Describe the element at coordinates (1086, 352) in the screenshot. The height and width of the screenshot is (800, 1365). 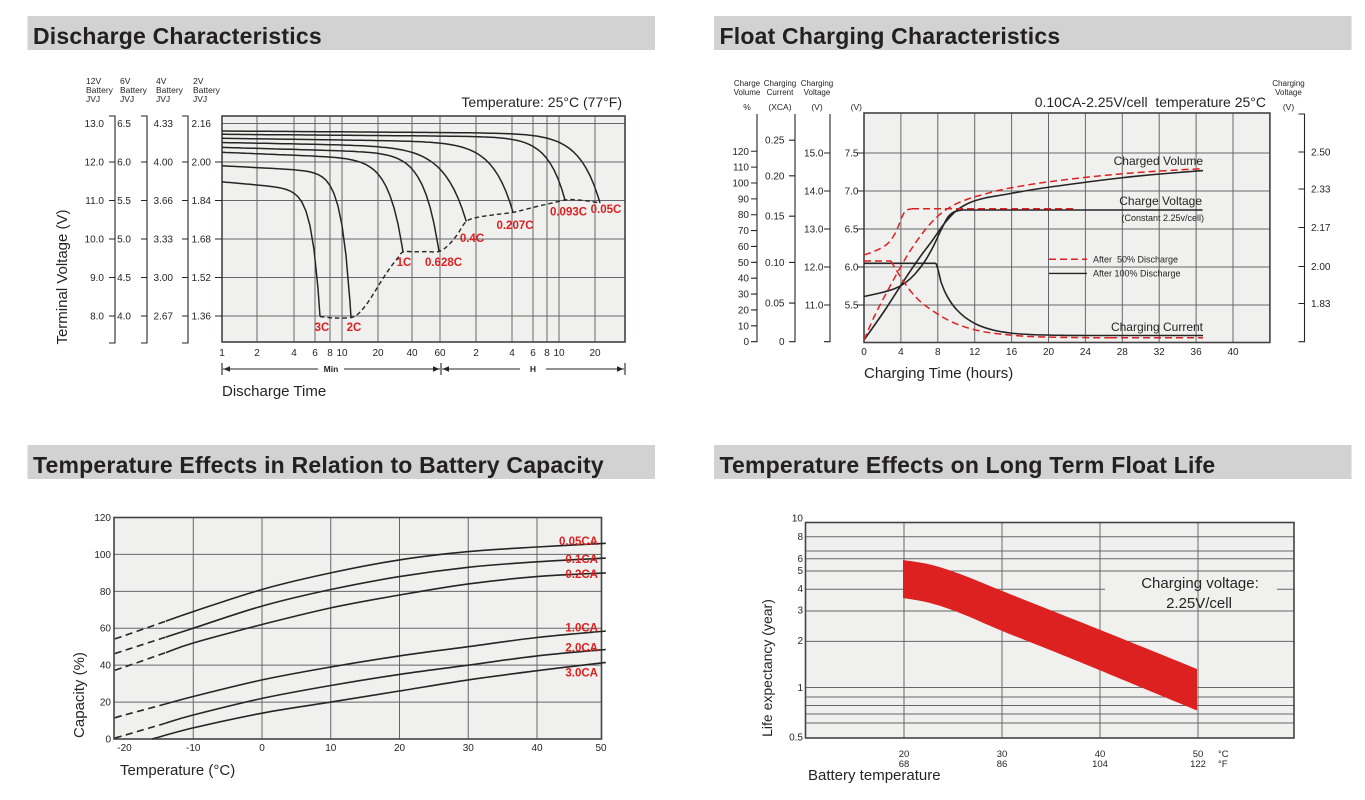
I see `svg-text: 24` at that location.